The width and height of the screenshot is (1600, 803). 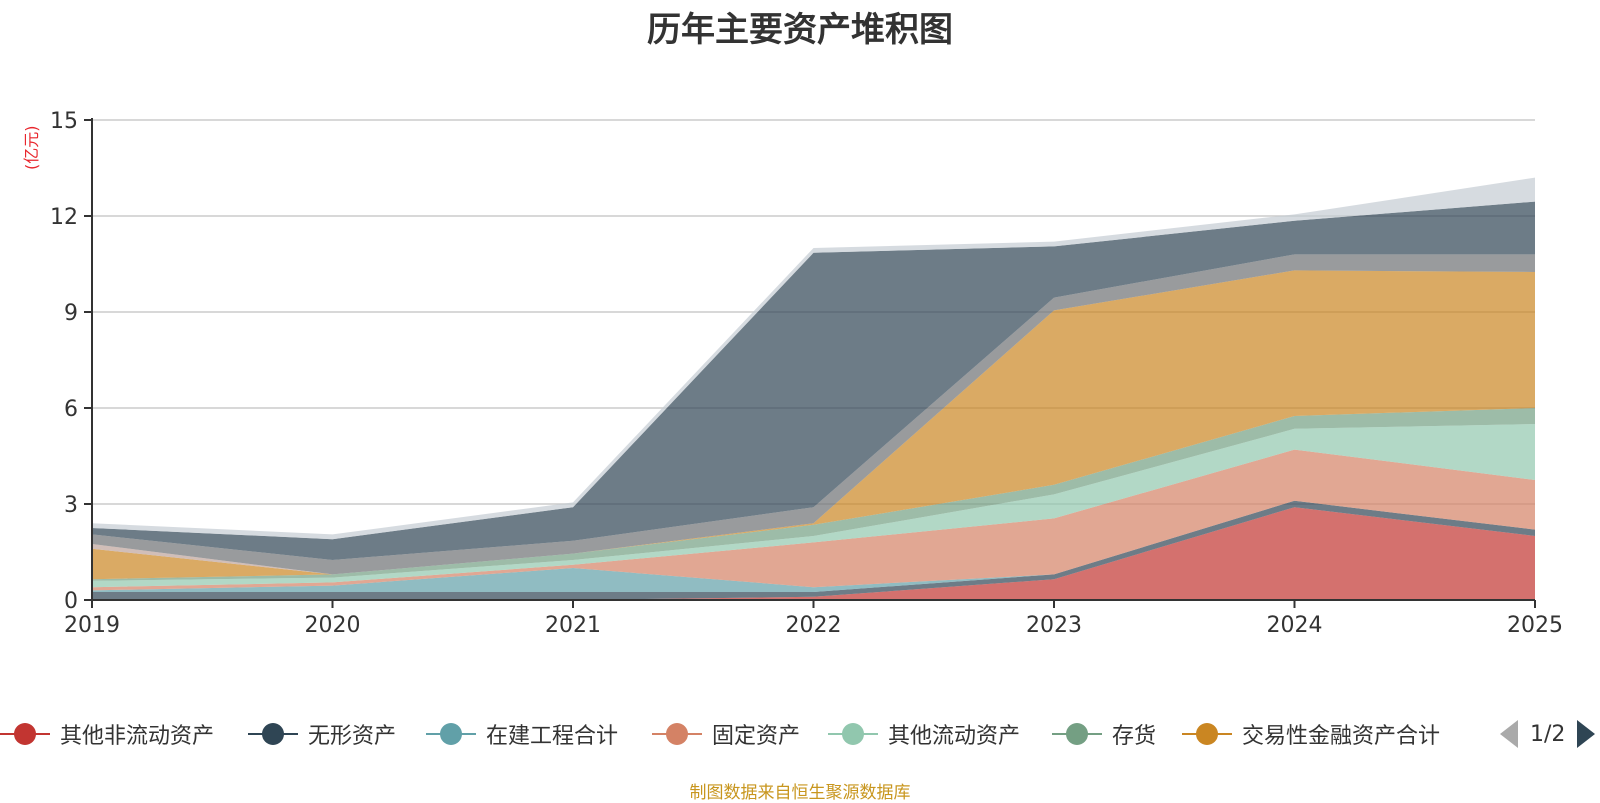 I want to click on legend-pager: 1/2, so click(x=1548, y=734).